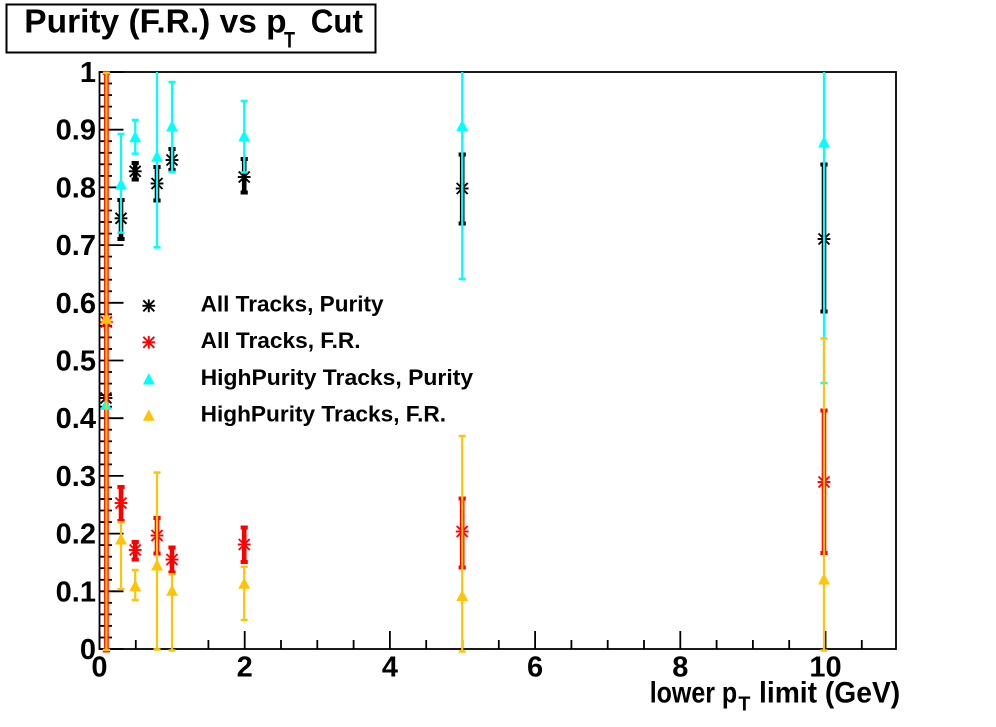 The width and height of the screenshot is (996, 727). I want to click on svg-text: 10, so click(825, 667).